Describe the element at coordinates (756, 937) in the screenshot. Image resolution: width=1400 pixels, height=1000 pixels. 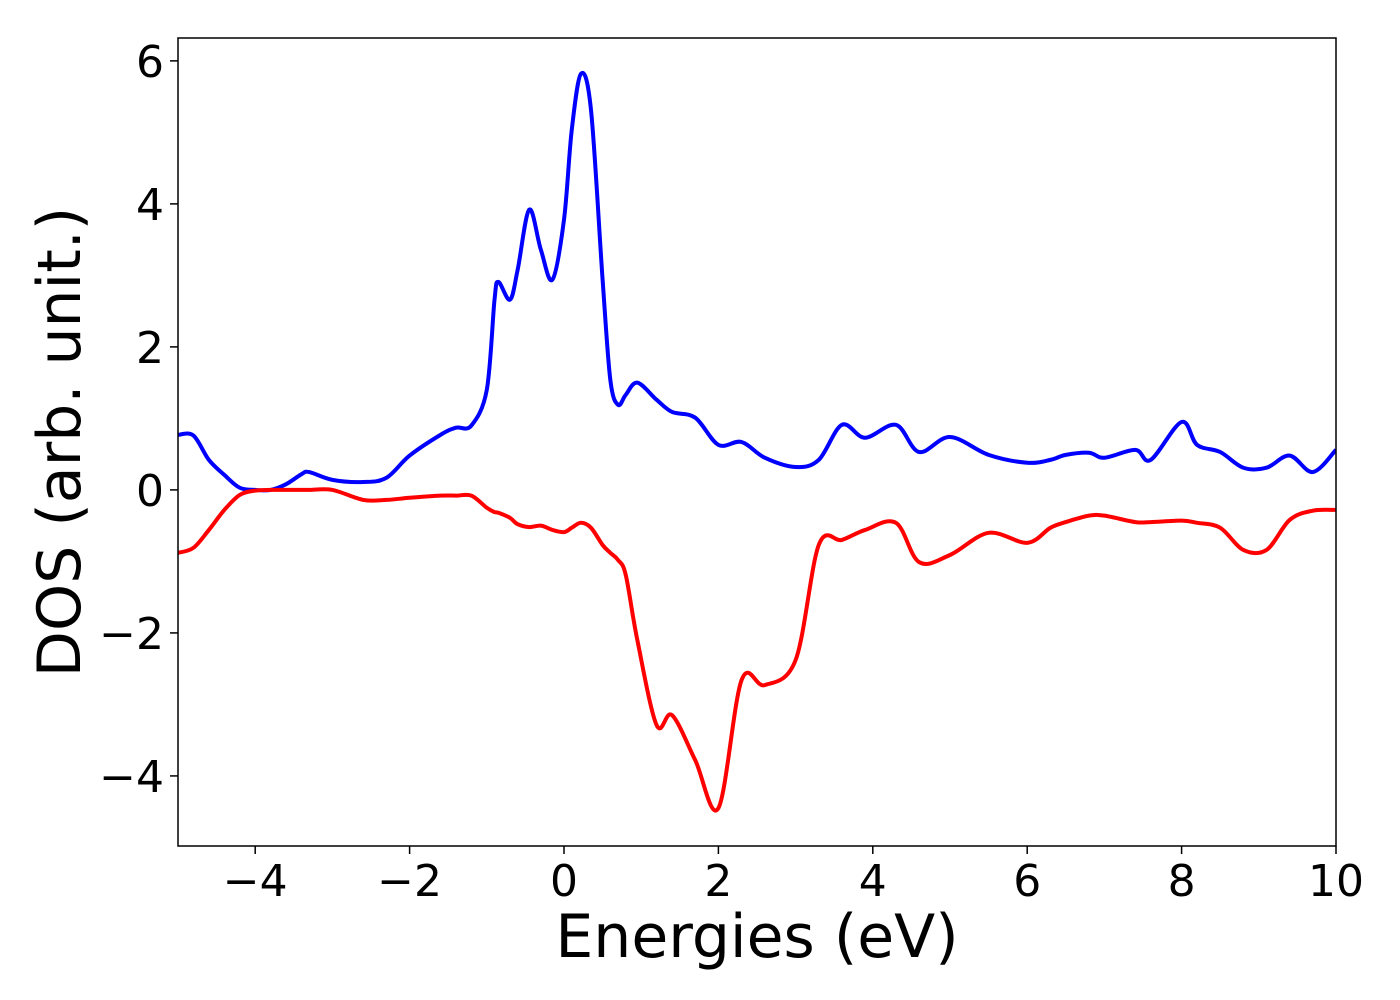
I see `x-axis-label: Energies (eV)` at that location.